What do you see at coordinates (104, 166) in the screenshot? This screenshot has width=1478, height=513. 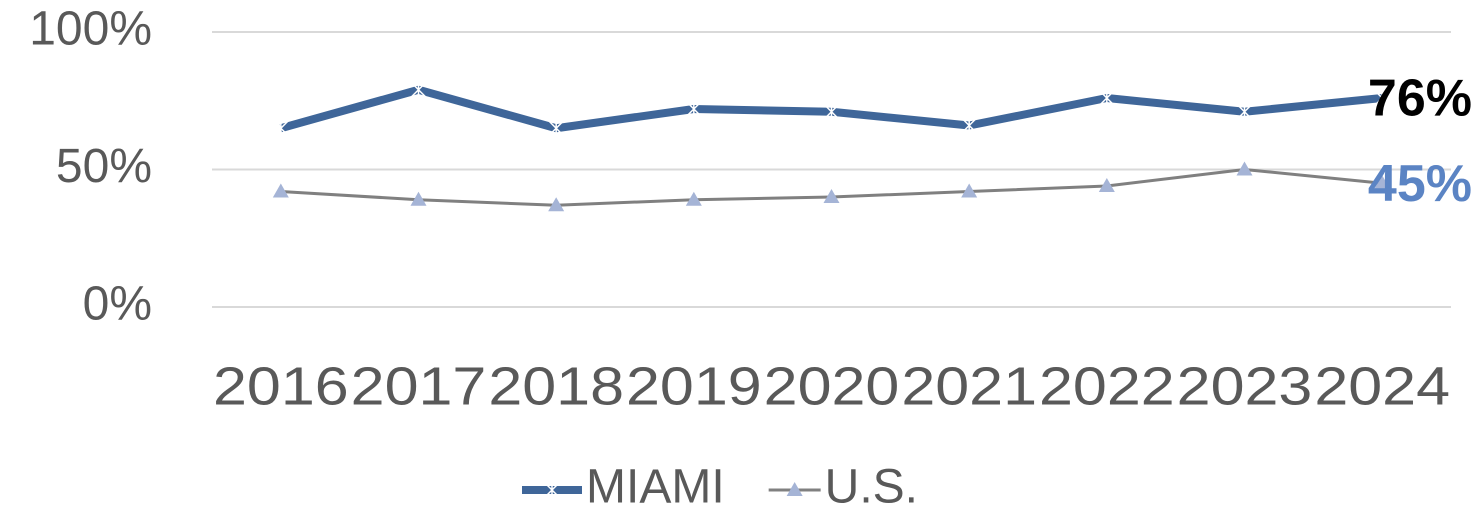 I see `y-tick-label: 50%` at bounding box center [104, 166].